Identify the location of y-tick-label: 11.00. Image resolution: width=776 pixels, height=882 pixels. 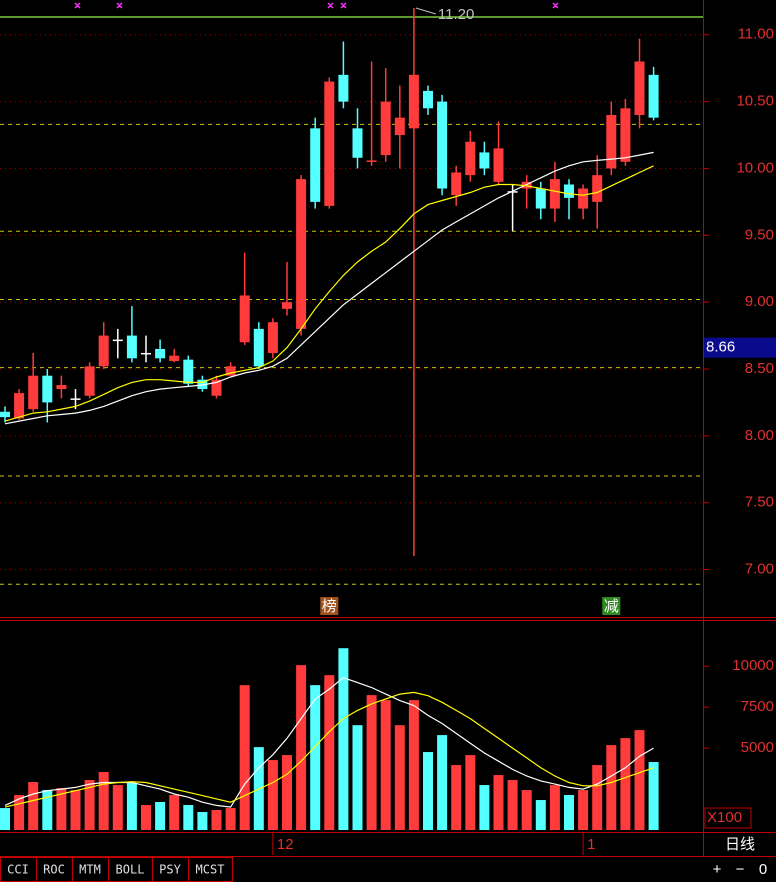
(756, 34).